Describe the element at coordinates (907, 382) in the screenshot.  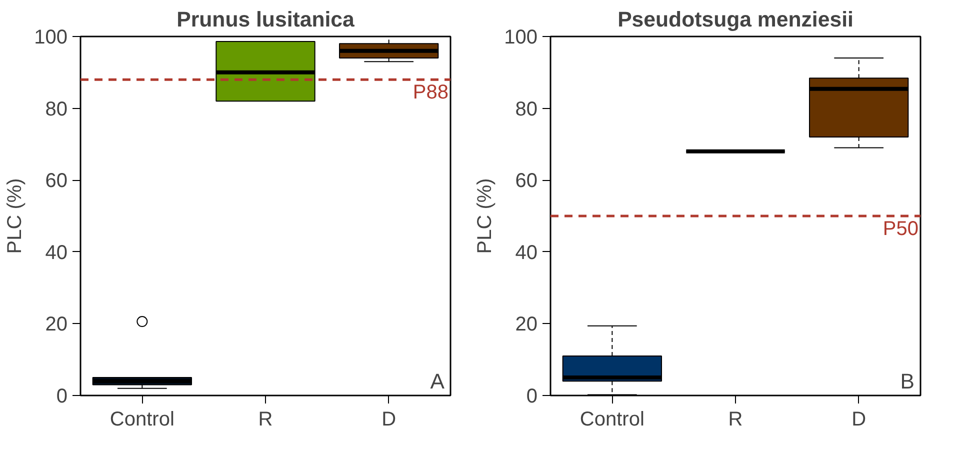
I see `annotation: B` at that location.